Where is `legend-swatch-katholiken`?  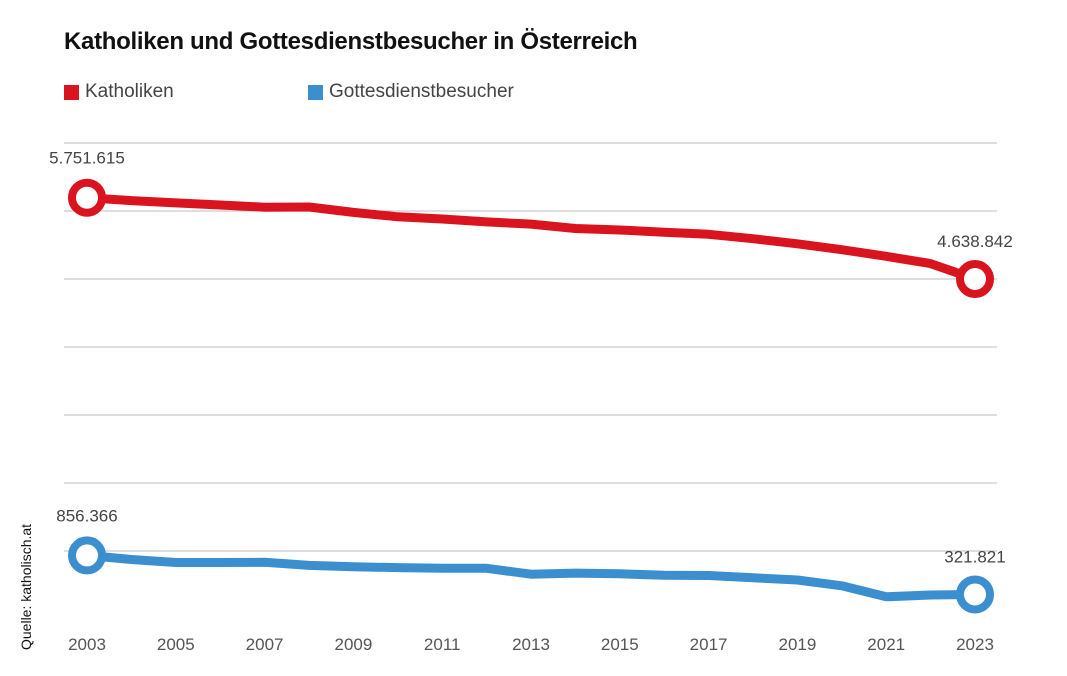
legend-swatch-katholiken is located at coordinates (71, 92).